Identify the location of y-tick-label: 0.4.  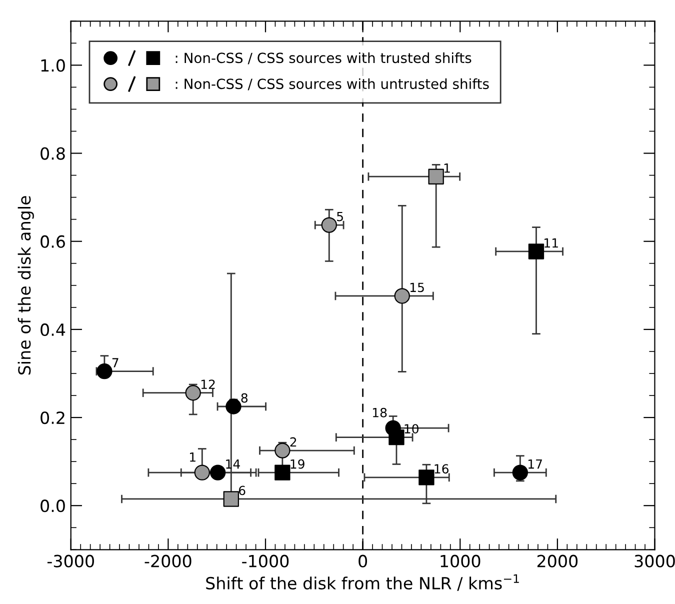
(53, 329).